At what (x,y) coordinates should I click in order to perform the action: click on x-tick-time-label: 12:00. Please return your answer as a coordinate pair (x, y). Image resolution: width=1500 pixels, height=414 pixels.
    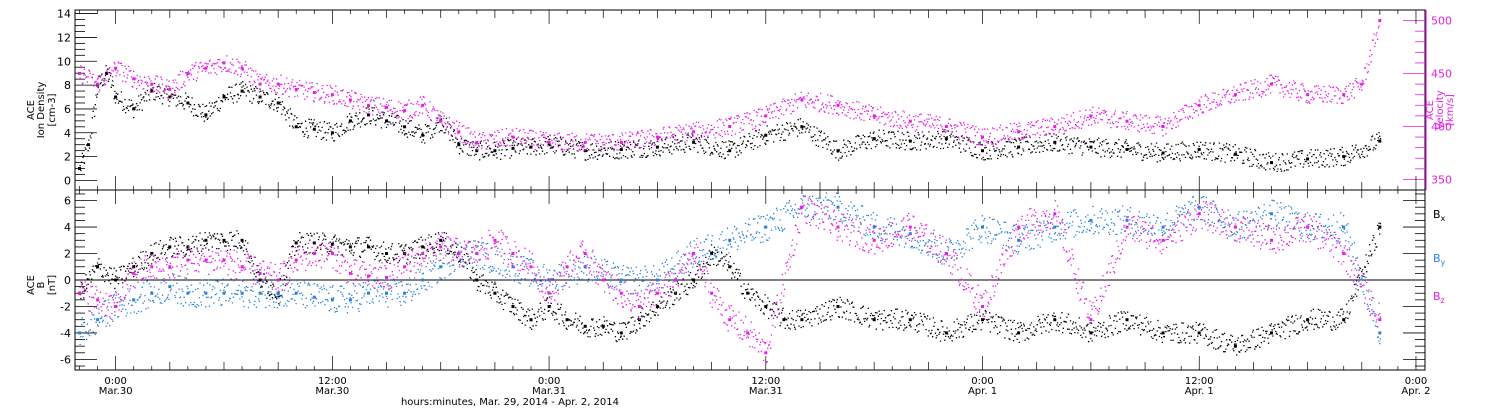
    Looking at the image, I should click on (1199, 381).